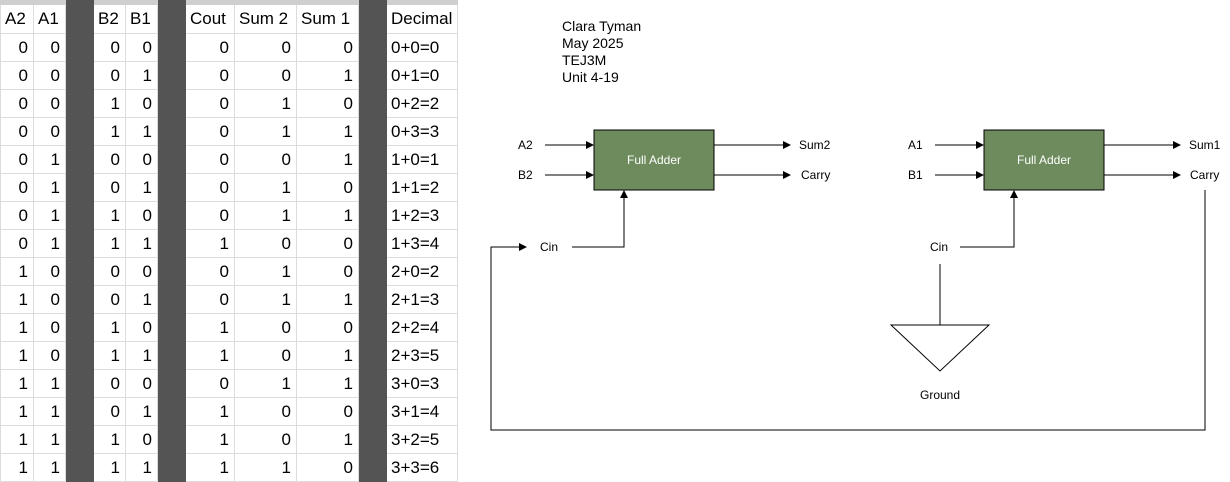 This screenshot has height=482, width=1230. I want to click on course-code: TEJ3M, so click(584, 60).